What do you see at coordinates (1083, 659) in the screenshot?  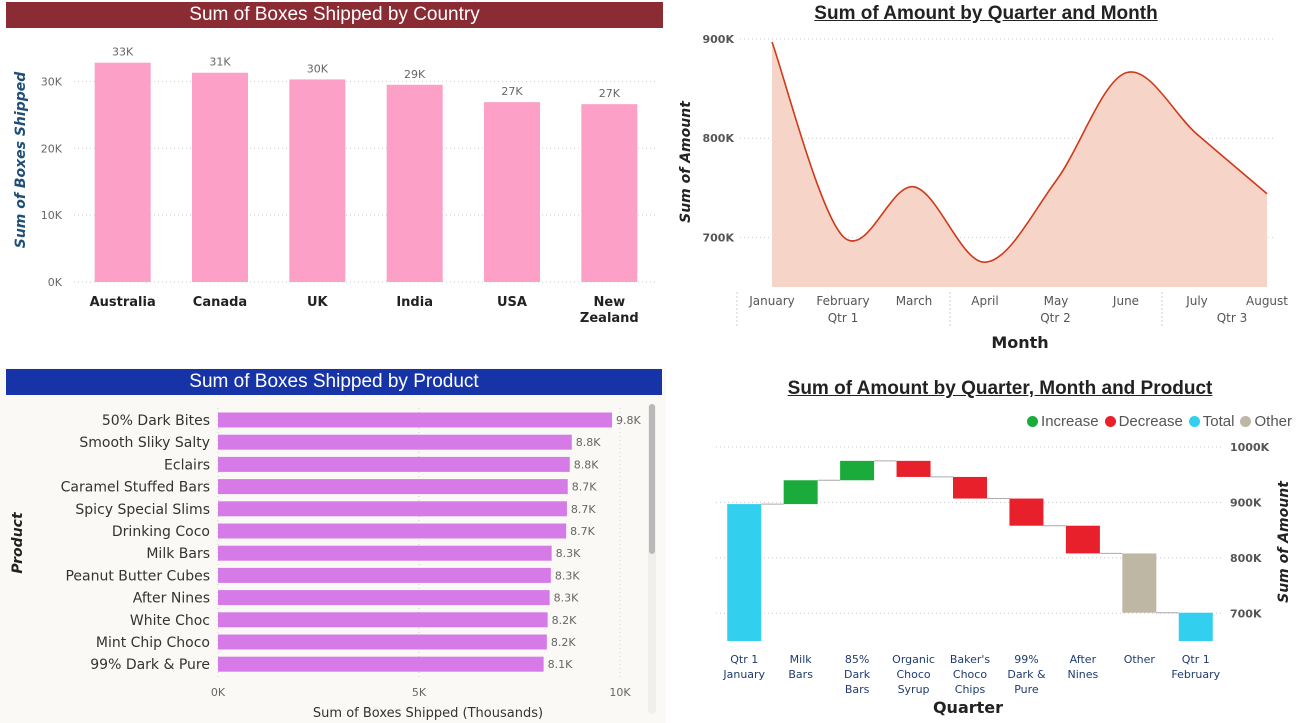 I see `x-tick-label: After` at bounding box center [1083, 659].